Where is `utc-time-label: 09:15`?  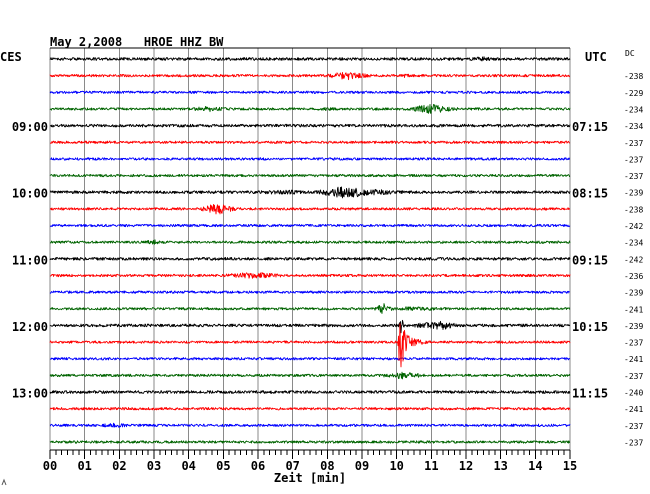
utc-time-label: 09:15 is located at coordinates (590, 260).